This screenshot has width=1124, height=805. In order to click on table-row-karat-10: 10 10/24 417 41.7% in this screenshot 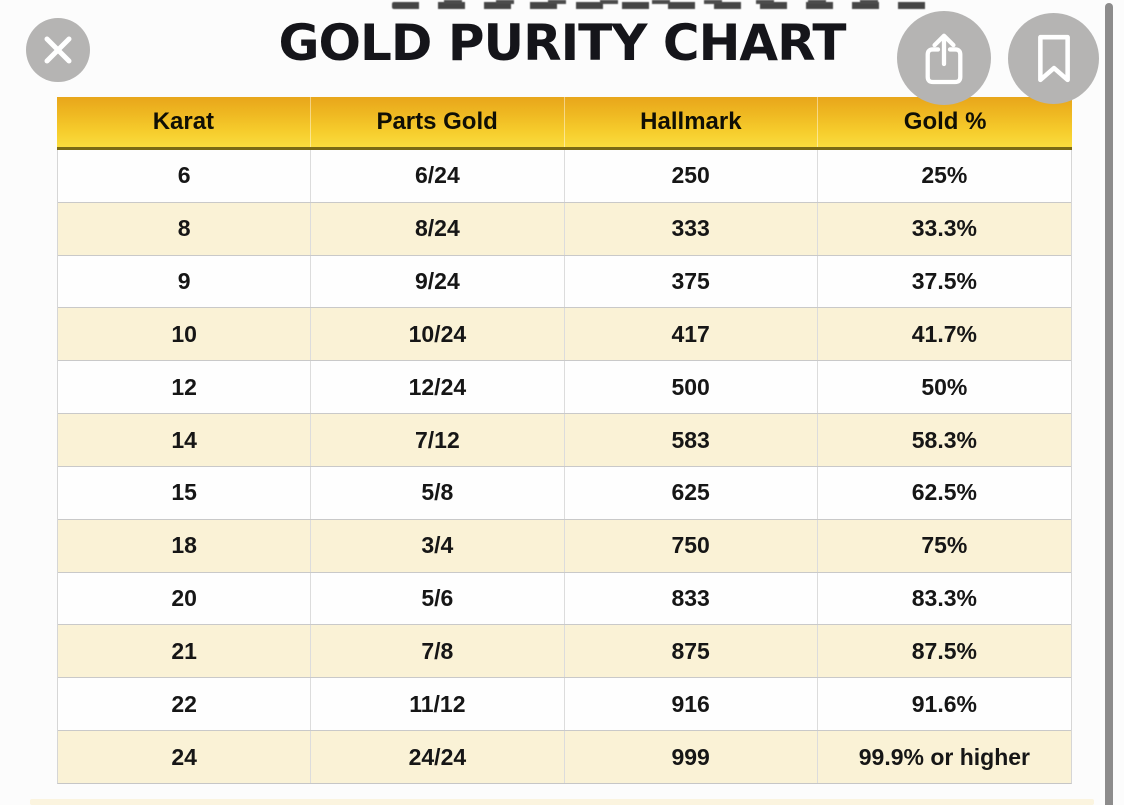, I will do `click(564, 334)`.